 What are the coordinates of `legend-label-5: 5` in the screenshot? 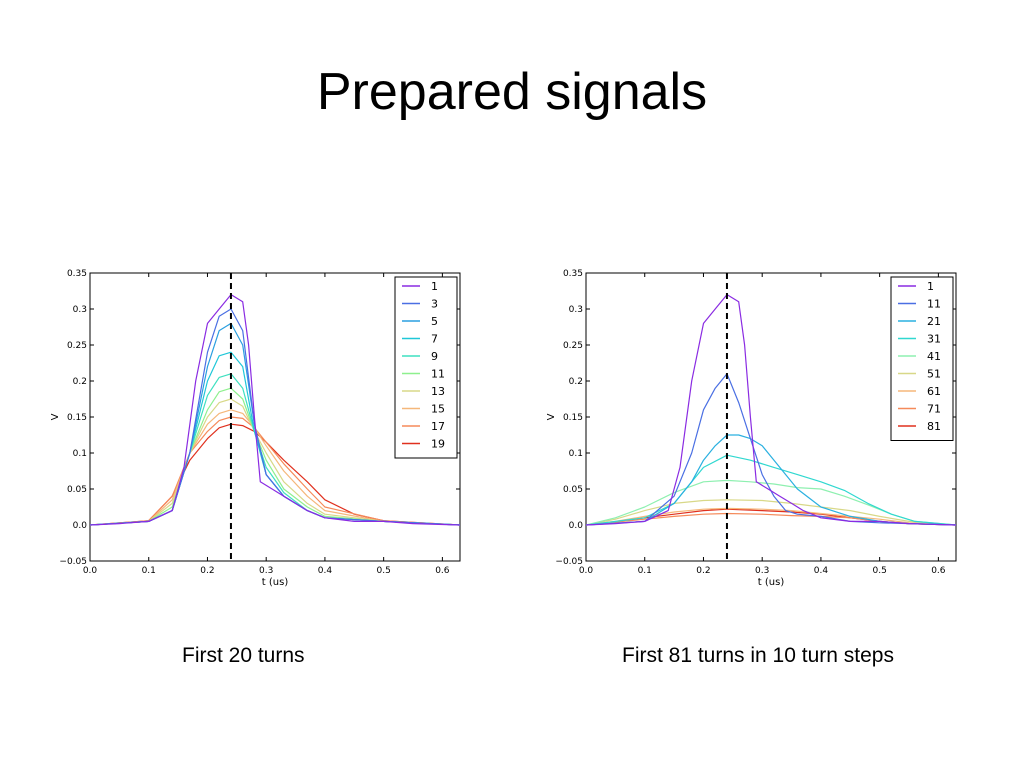 It's located at (434, 321).